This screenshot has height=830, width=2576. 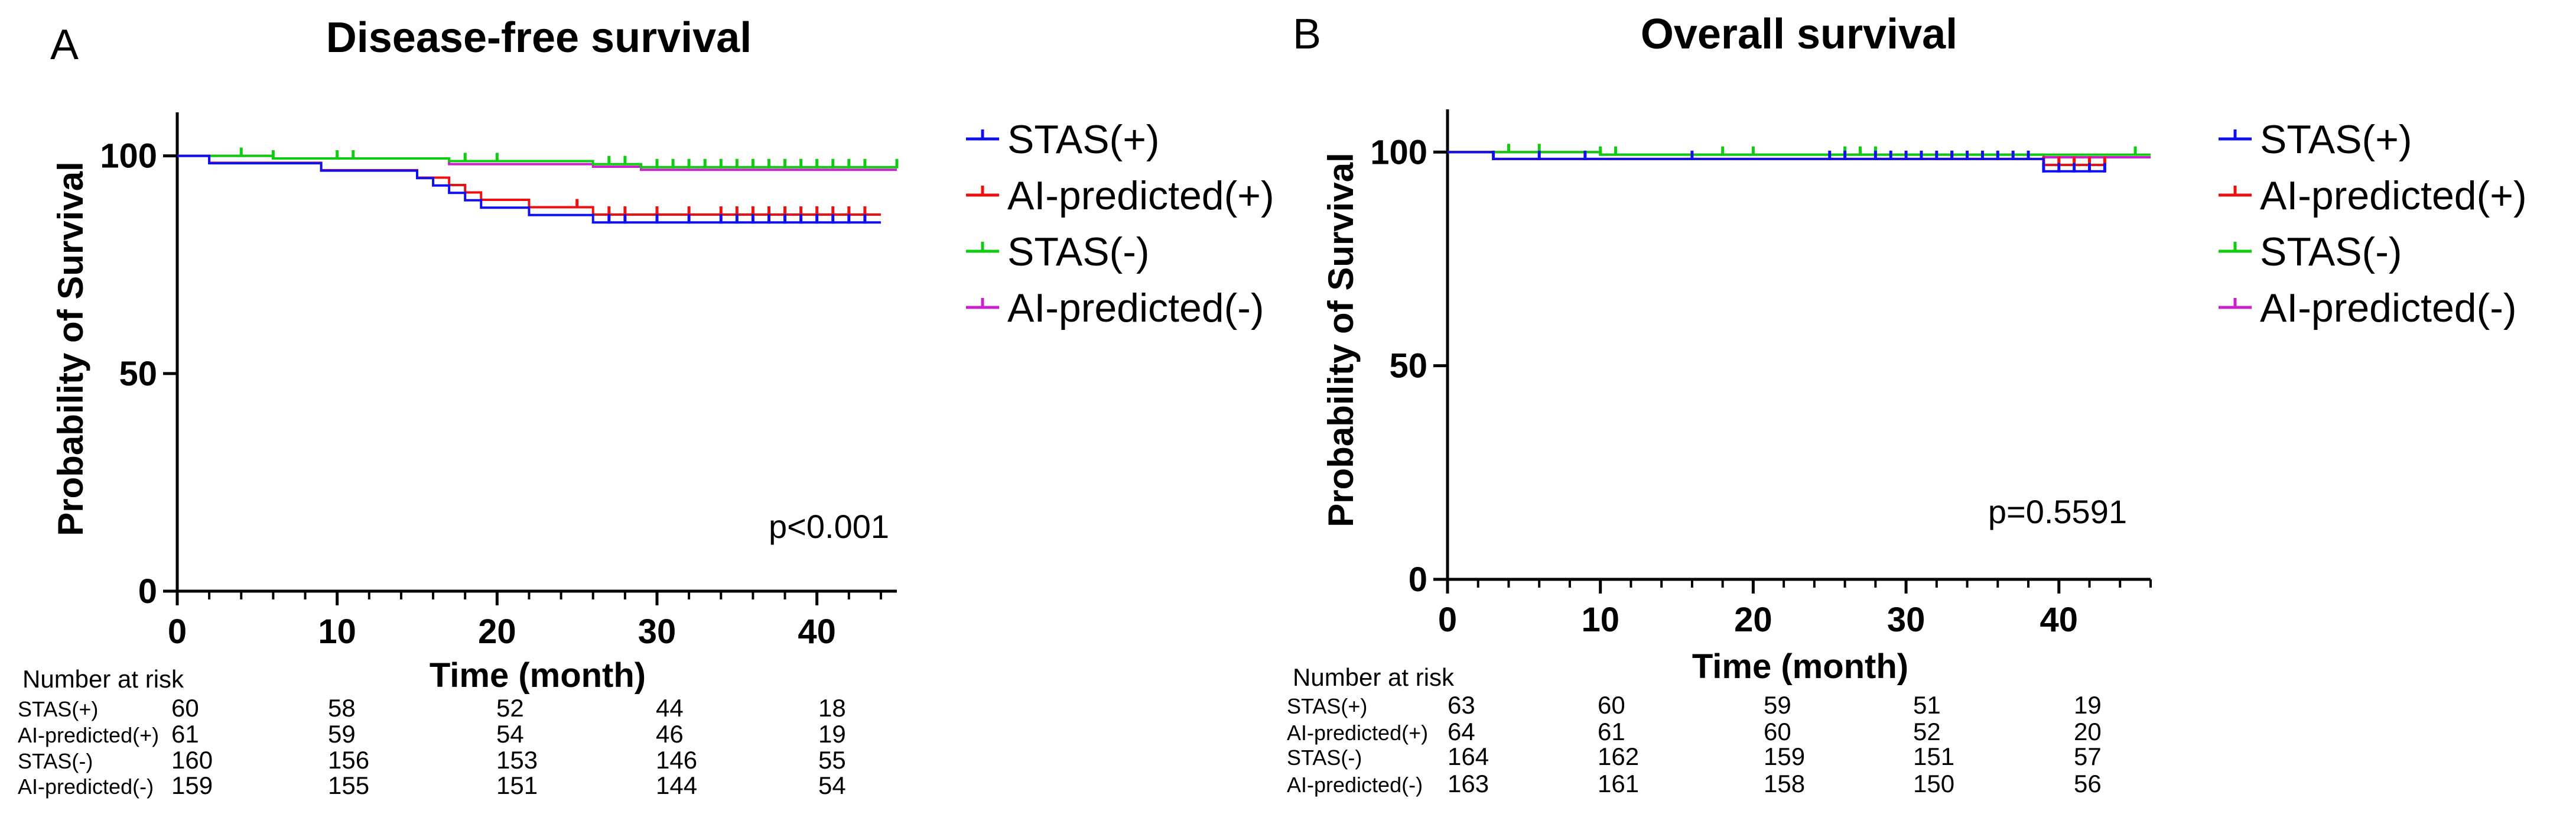 I want to click on panel-letter: A, so click(x=65, y=45).